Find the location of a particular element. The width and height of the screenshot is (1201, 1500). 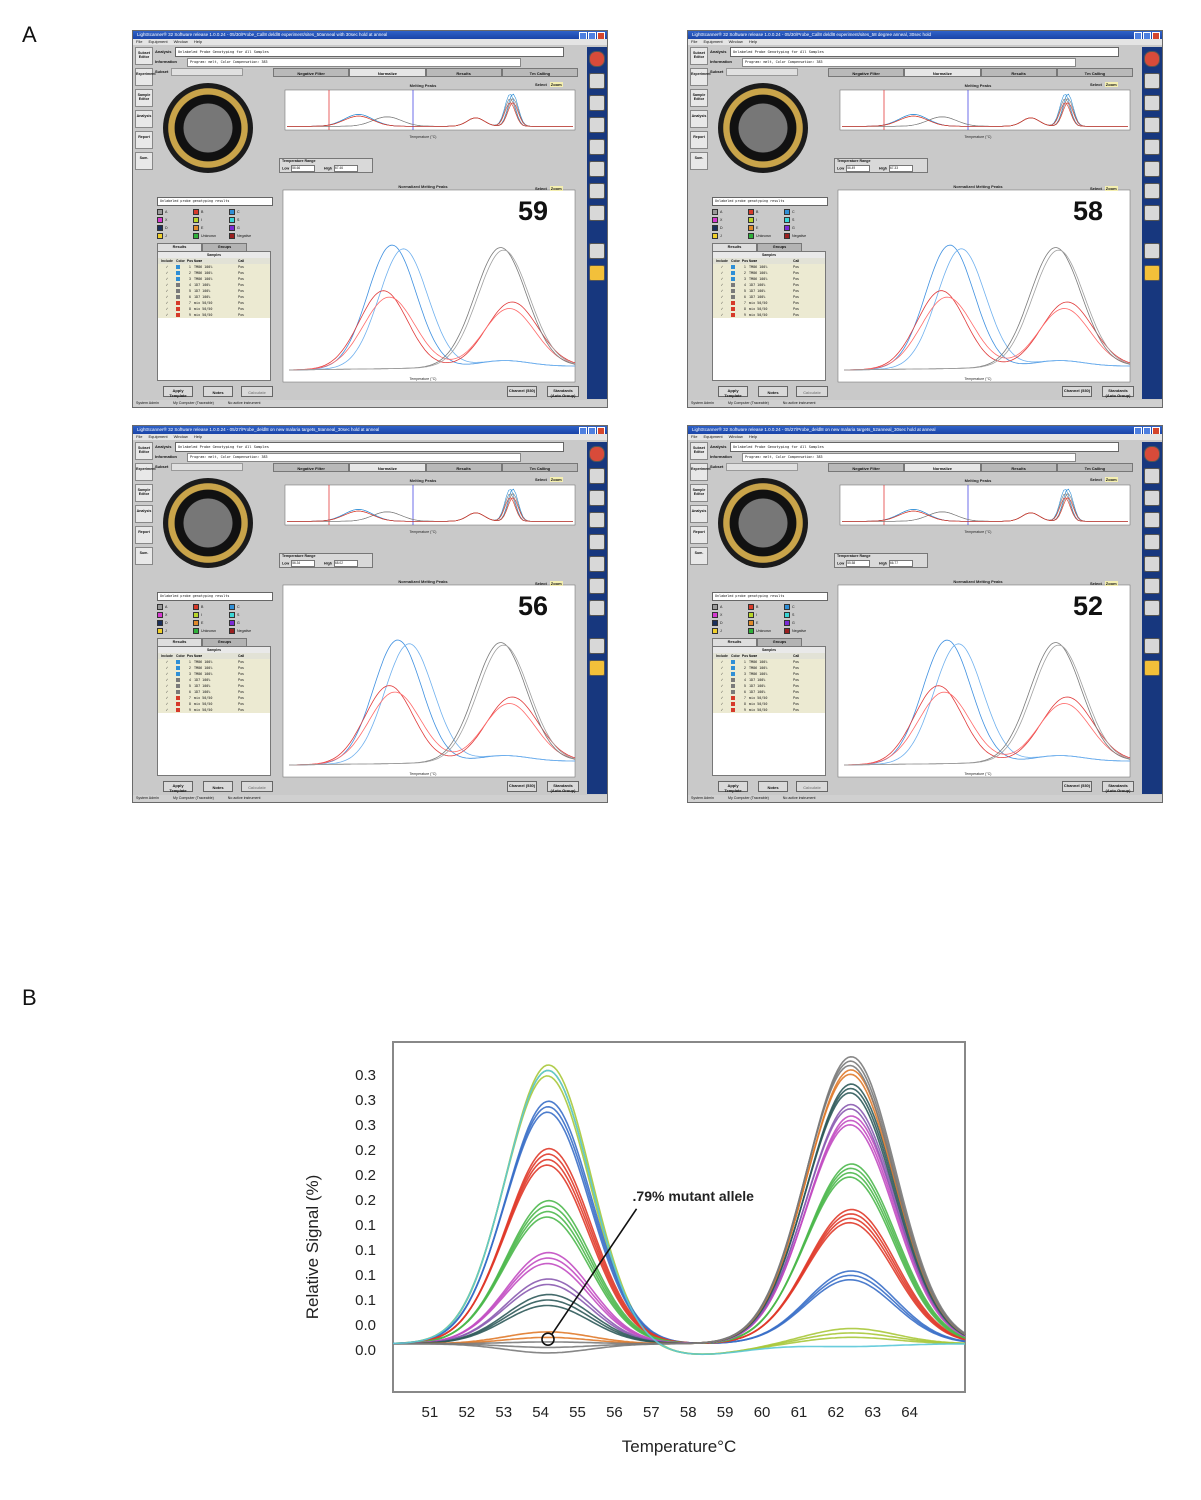

legend-item: C is located at coordinates (247, 212).